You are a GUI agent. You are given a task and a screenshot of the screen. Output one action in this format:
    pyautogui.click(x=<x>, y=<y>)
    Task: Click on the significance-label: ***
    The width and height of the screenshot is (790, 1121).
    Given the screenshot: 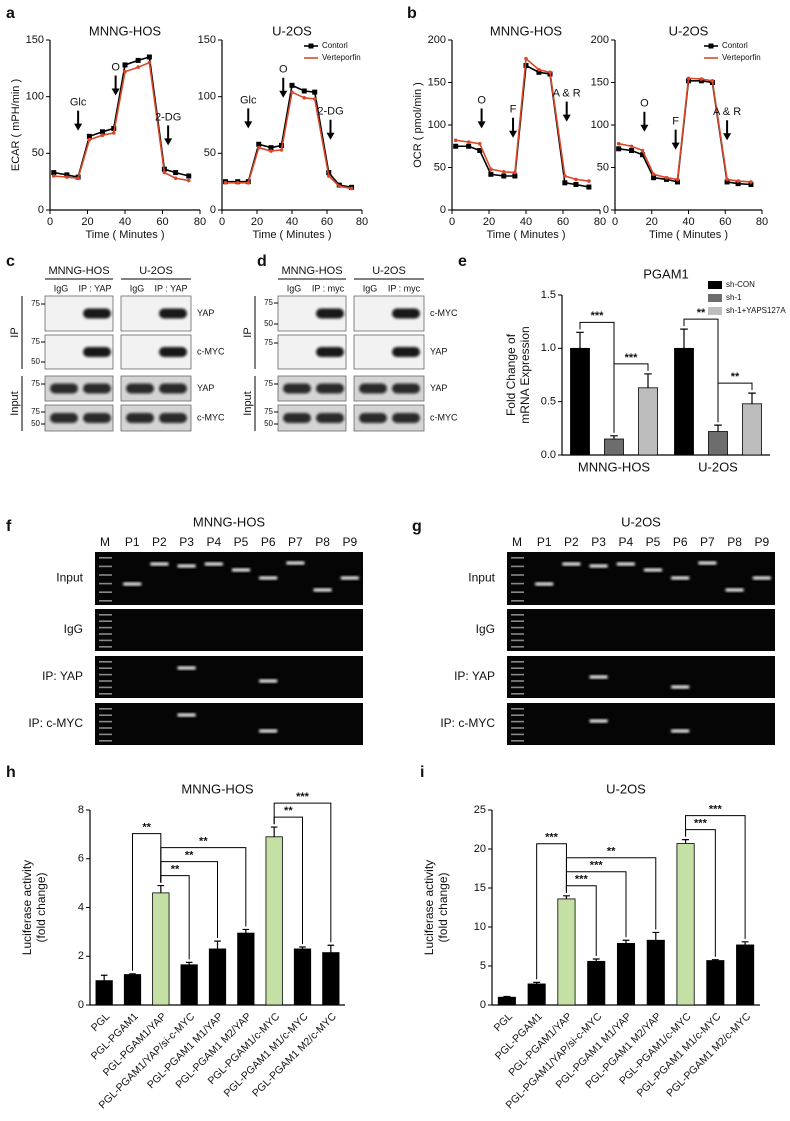 What is the action you would take?
    pyautogui.click(x=701, y=824)
    